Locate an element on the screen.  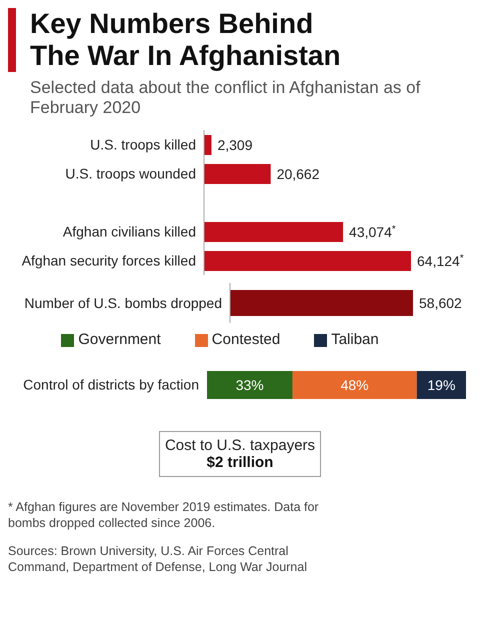
data-label: 33% is located at coordinates (250, 385).